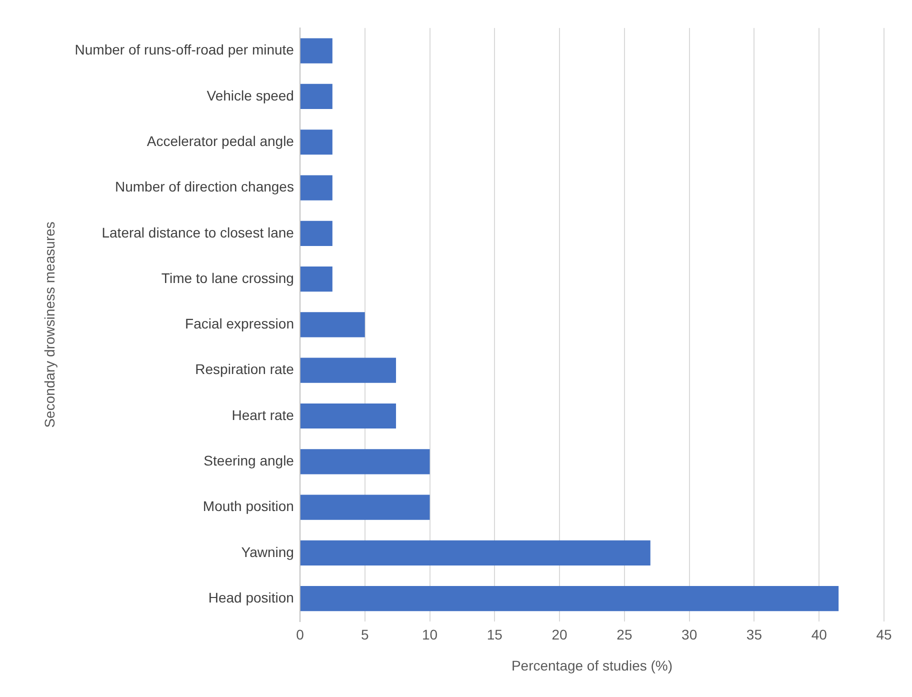 This screenshot has width=912, height=697. I want to click on y-tick-label: Respiration rate, so click(244, 369).